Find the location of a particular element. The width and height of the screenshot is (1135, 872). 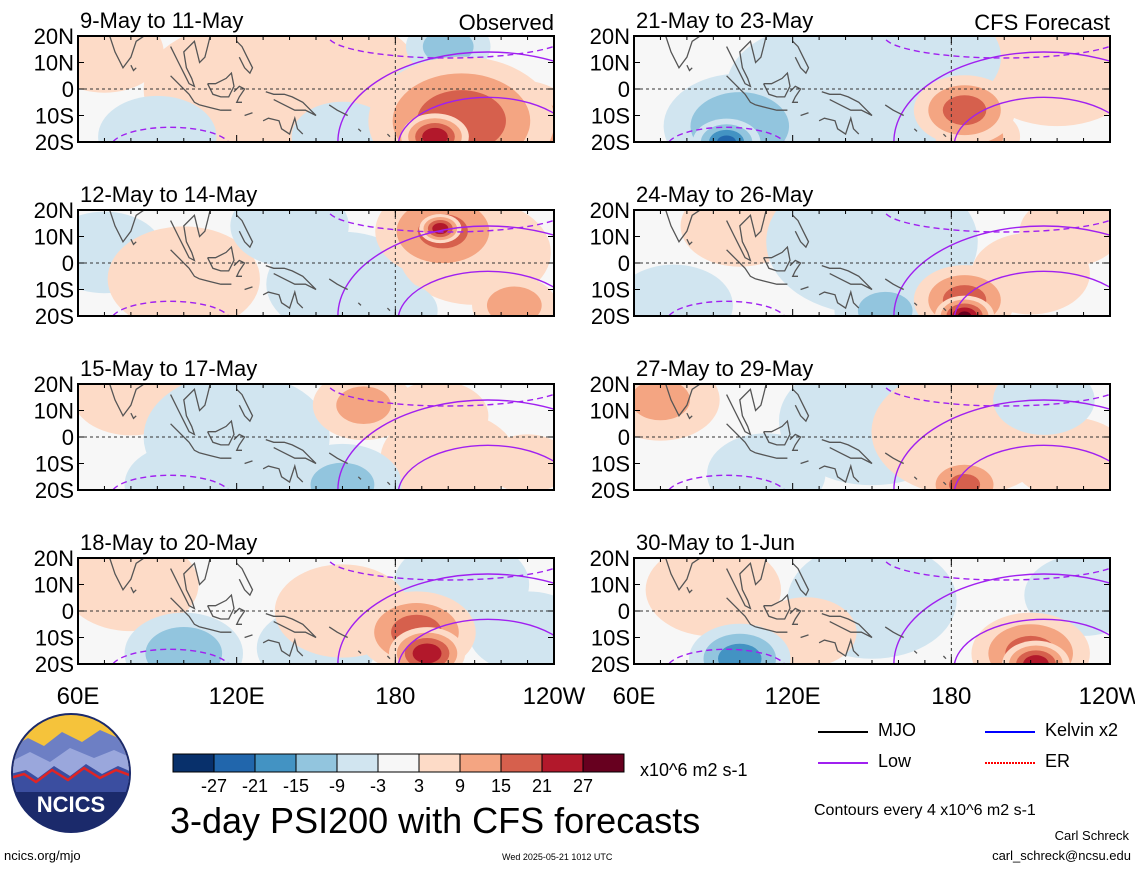

timestamp: Wed 2025-05-21 1012 UTC is located at coordinates (557, 857).